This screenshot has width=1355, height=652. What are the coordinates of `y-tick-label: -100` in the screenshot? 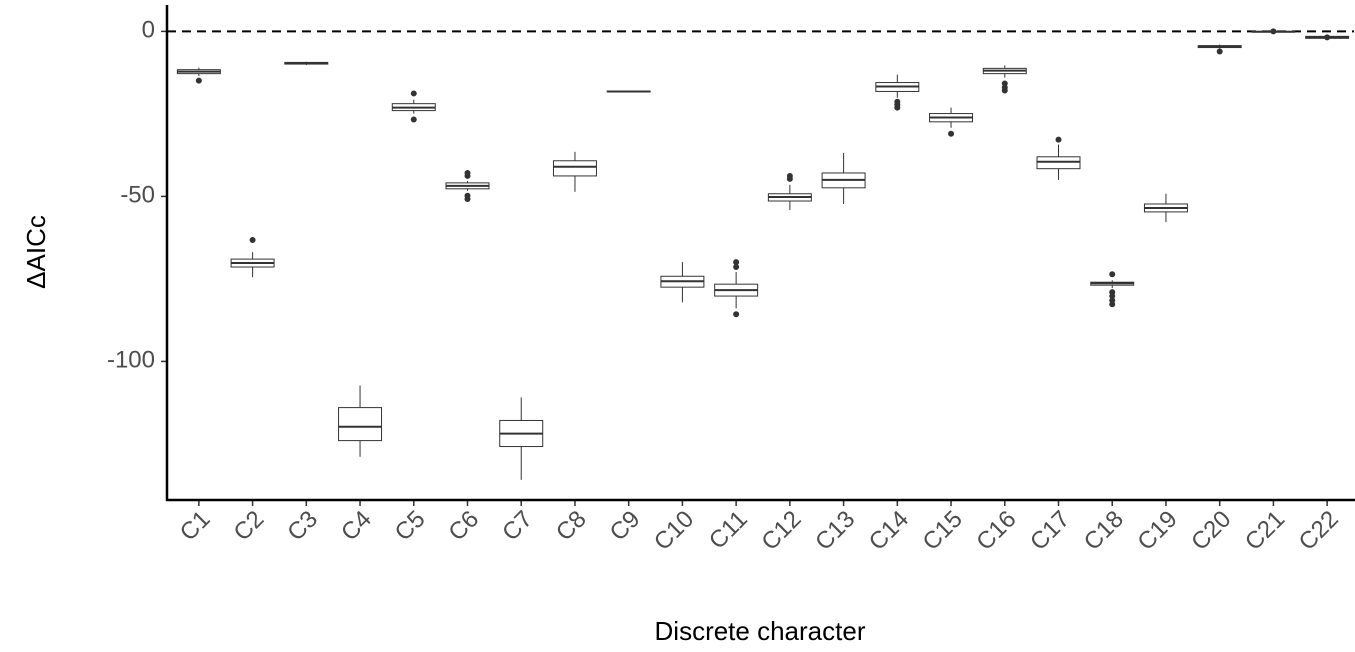 It's located at (131, 360).